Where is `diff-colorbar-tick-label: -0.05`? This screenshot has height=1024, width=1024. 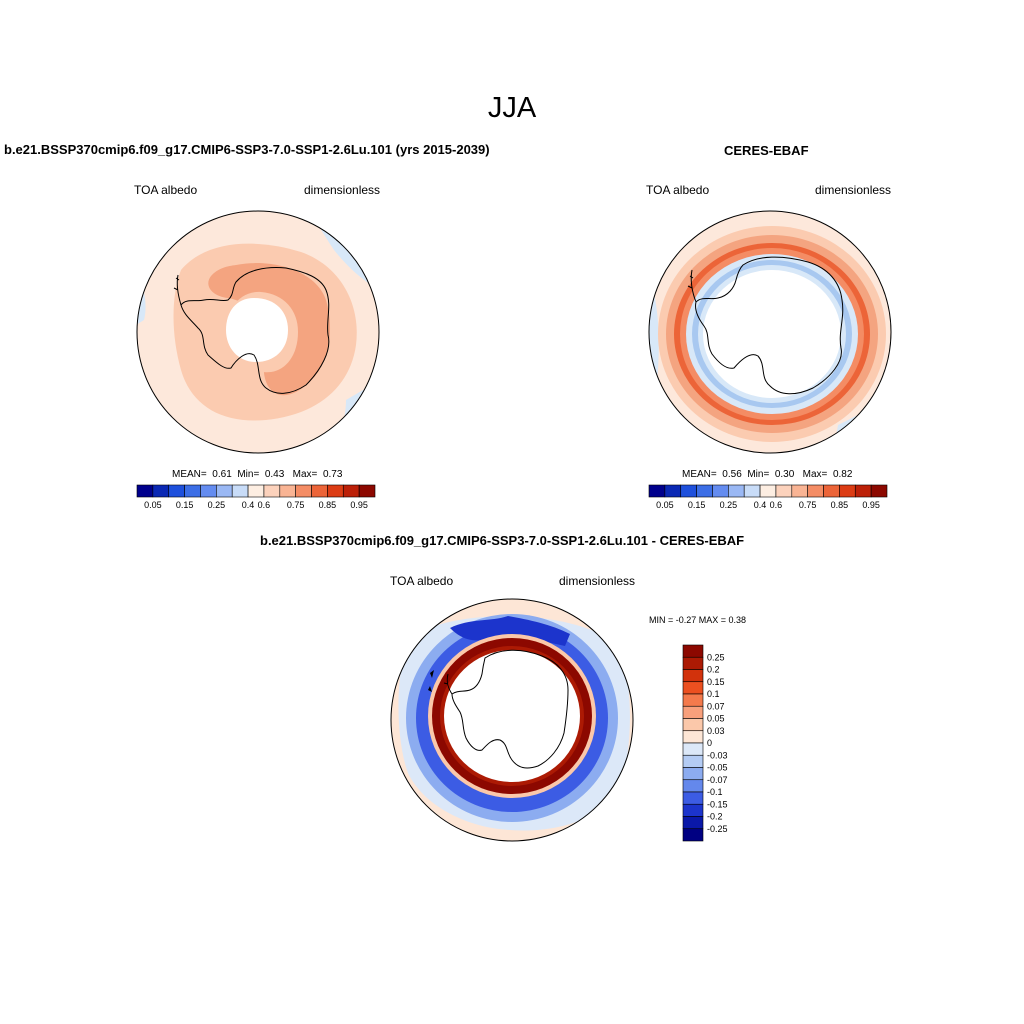 diff-colorbar-tick-label: -0.05 is located at coordinates (717, 768).